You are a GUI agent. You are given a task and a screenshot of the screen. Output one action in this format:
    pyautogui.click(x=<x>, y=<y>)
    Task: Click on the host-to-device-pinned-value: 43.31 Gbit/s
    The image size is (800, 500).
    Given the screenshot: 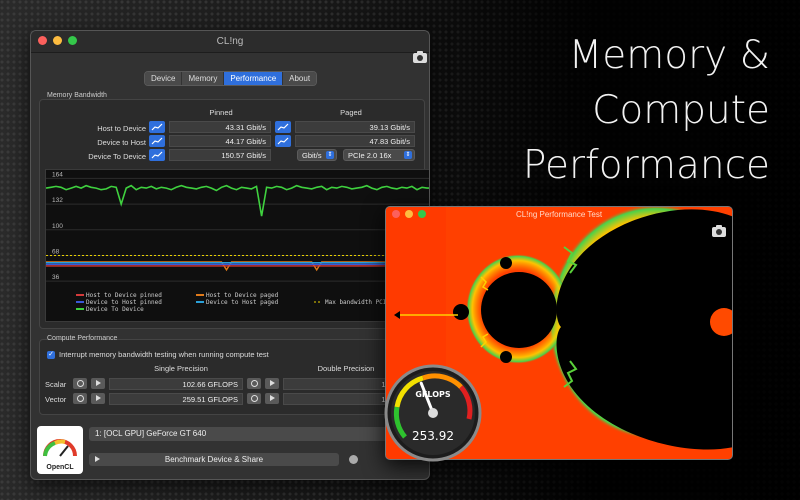 What is the action you would take?
    pyautogui.click(x=220, y=127)
    